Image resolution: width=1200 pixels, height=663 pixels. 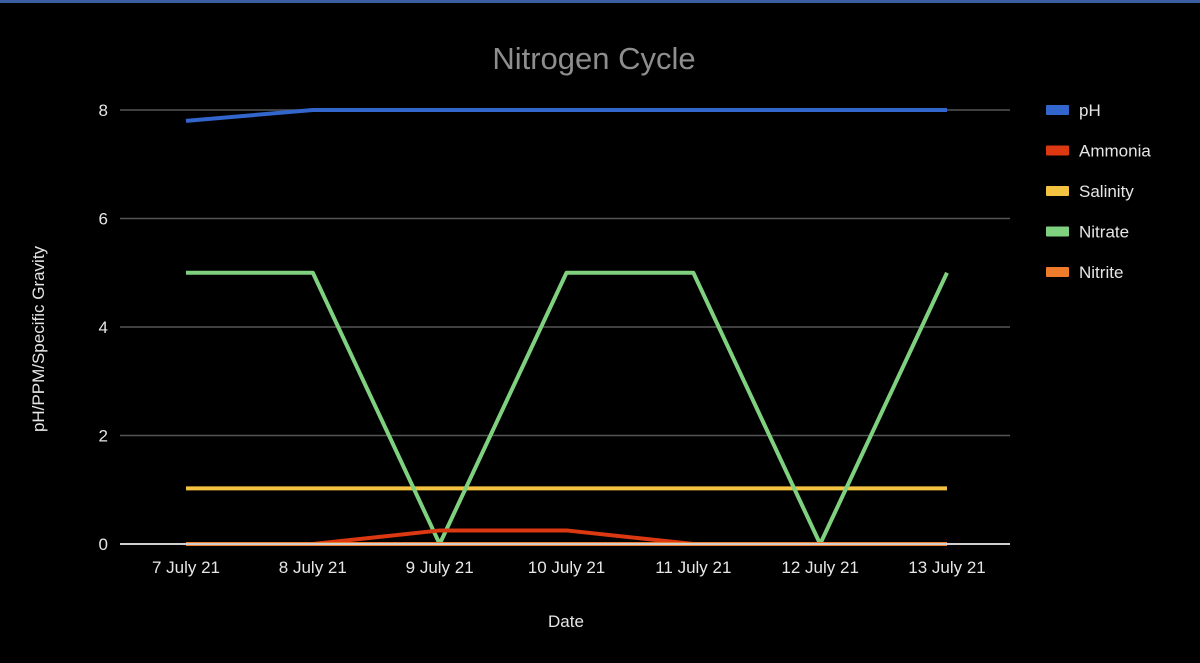 What do you see at coordinates (566, 115) in the screenshot?
I see `series-line-ph` at bounding box center [566, 115].